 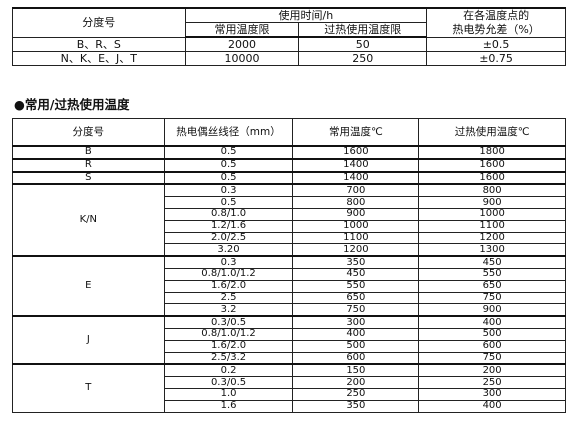 What do you see at coordinates (496, 15) in the screenshot?
I see `header-emf-tolerance-line1: 在各温度点的` at bounding box center [496, 15].